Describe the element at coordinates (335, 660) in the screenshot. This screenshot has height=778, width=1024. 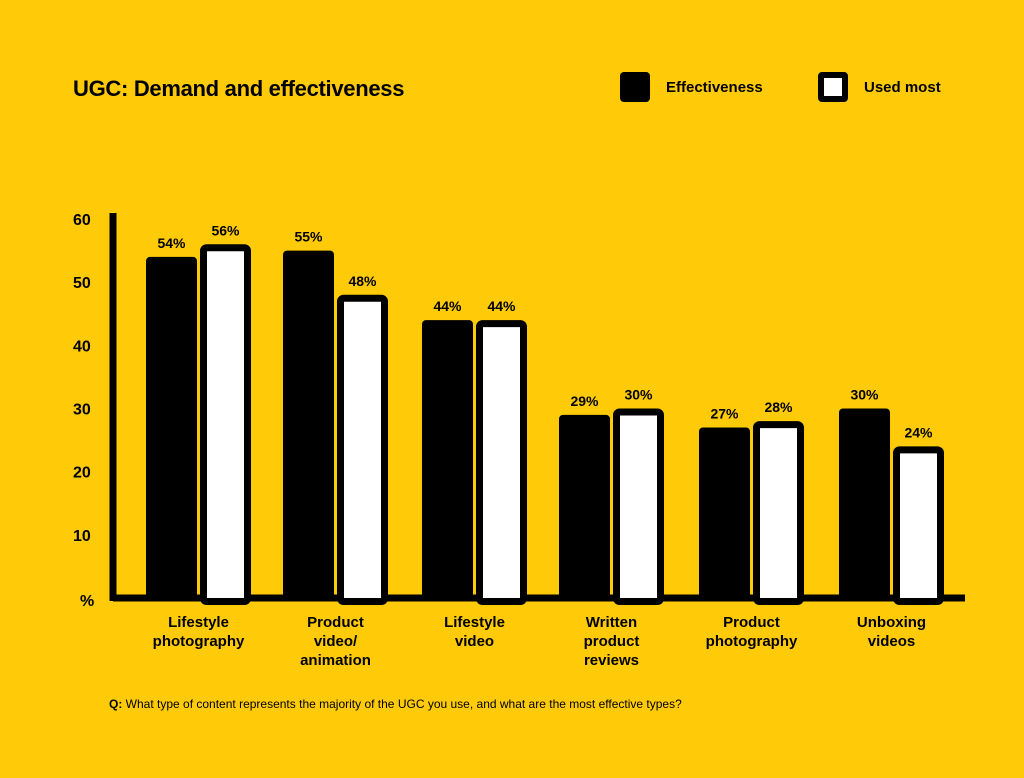
I see `x-category-label-line: animation` at that location.